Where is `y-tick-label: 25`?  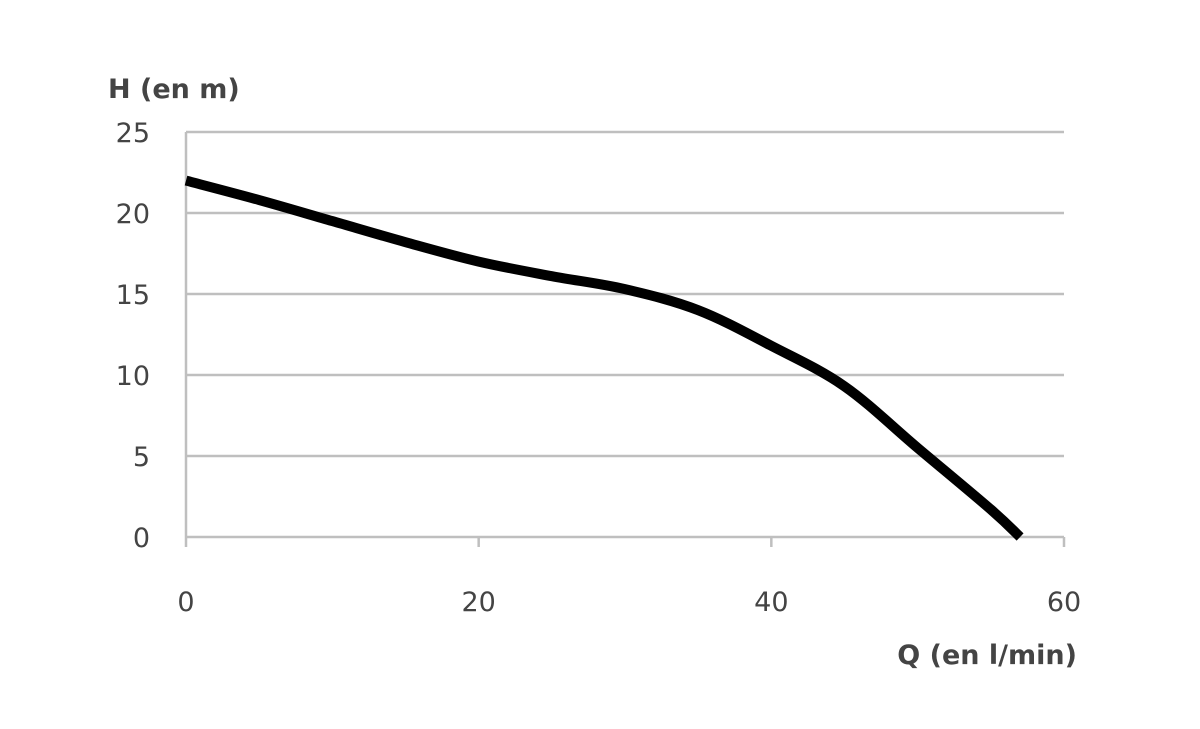 y-tick-label: 25 is located at coordinates (133, 133).